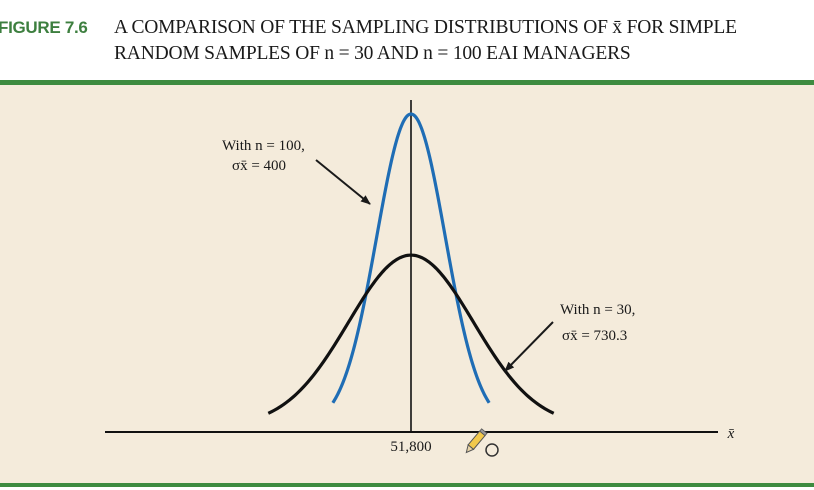  I want to click on curve-n30, so click(411, 334).